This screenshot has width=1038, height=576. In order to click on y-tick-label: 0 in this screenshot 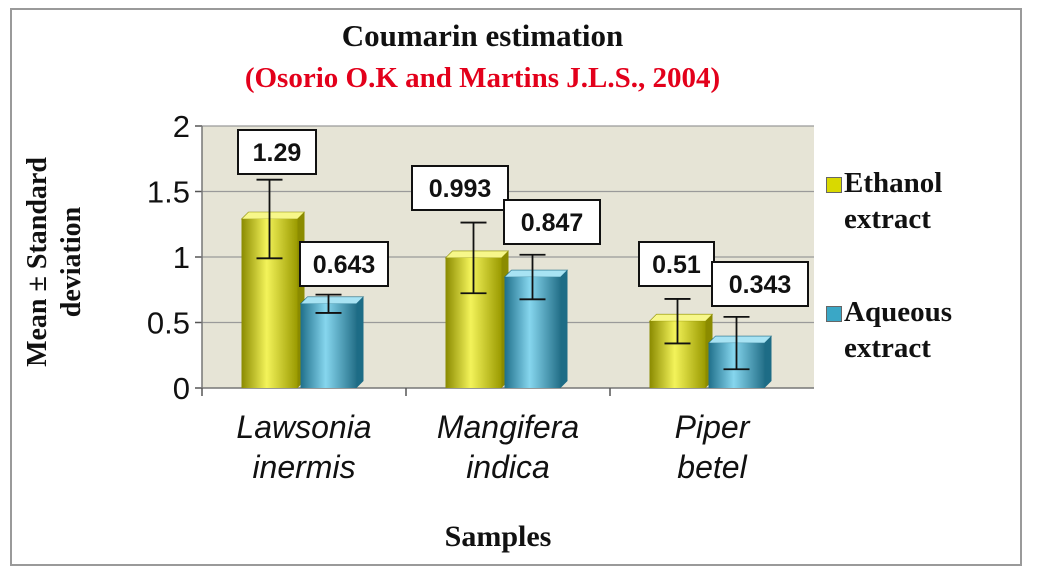, I will do `click(181, 388)`.